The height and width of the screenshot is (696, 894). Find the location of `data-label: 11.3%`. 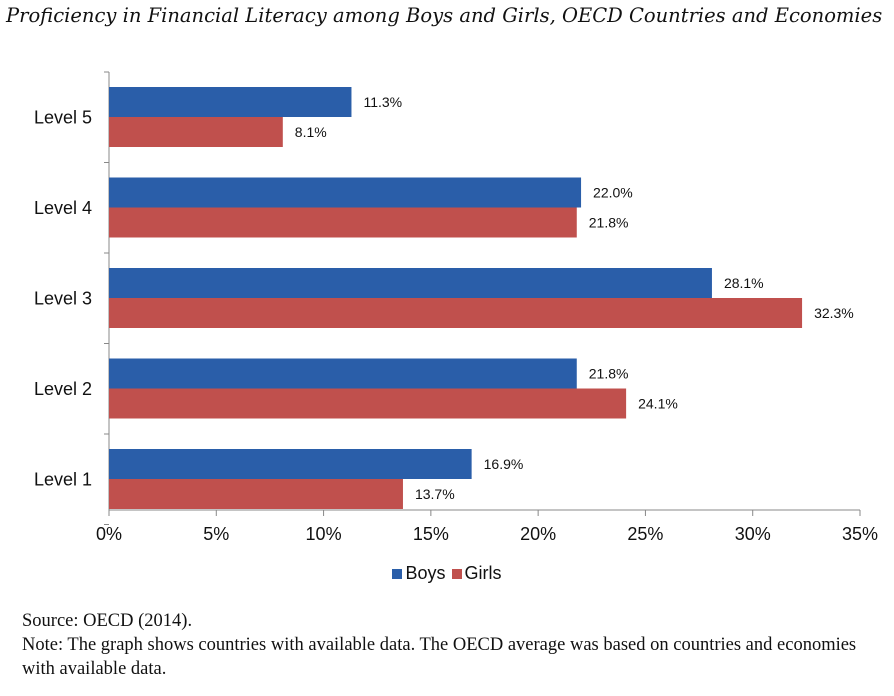

data-label: 11.3% is located at coordinates (382, 102).